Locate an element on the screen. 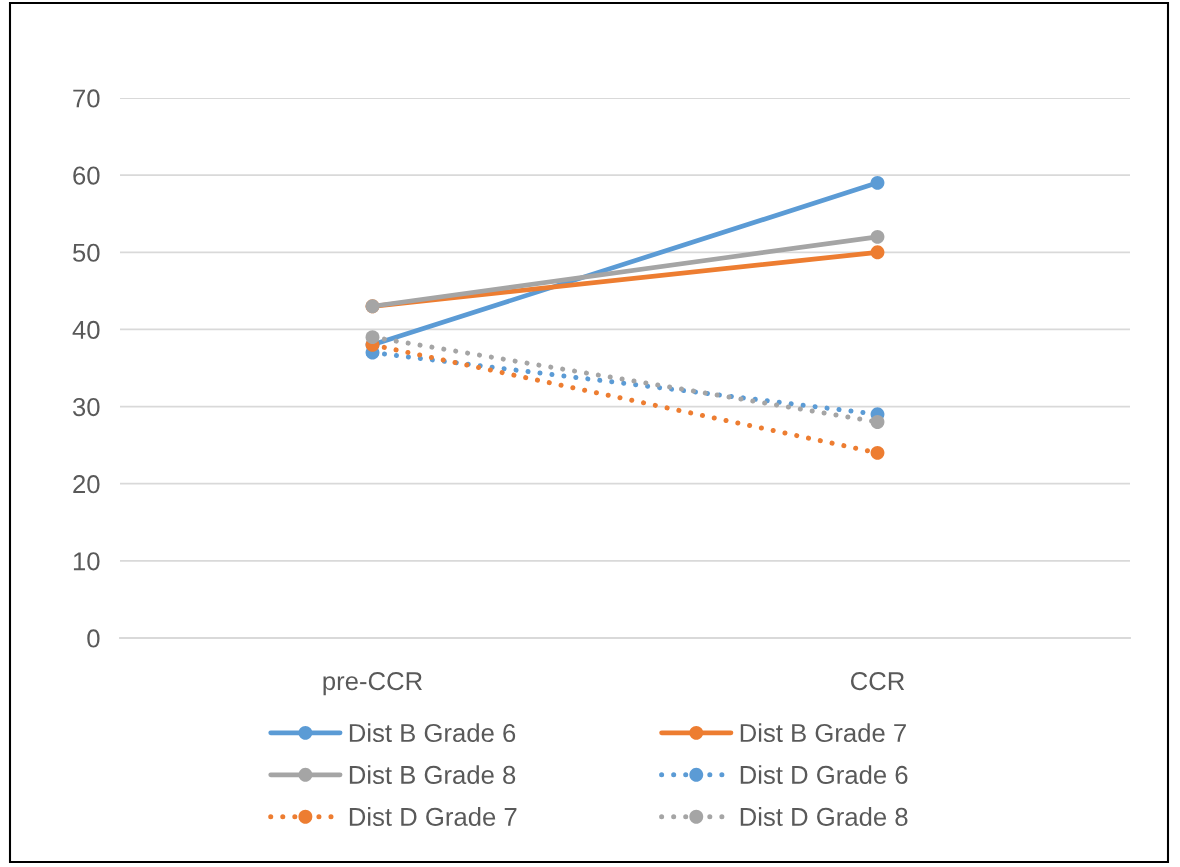  y-tick-label: 70 is located at coordinates (86, 98).